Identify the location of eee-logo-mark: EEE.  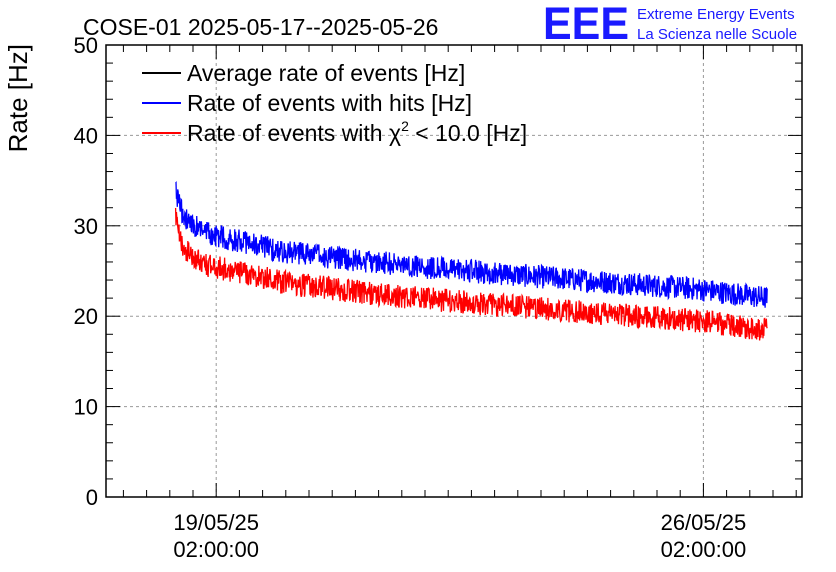
(586, 24).